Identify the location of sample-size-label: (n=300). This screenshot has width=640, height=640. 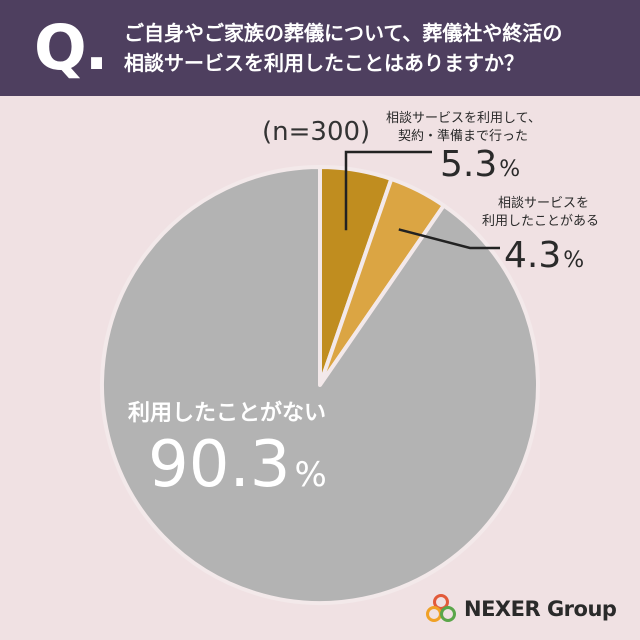
(316, 132).